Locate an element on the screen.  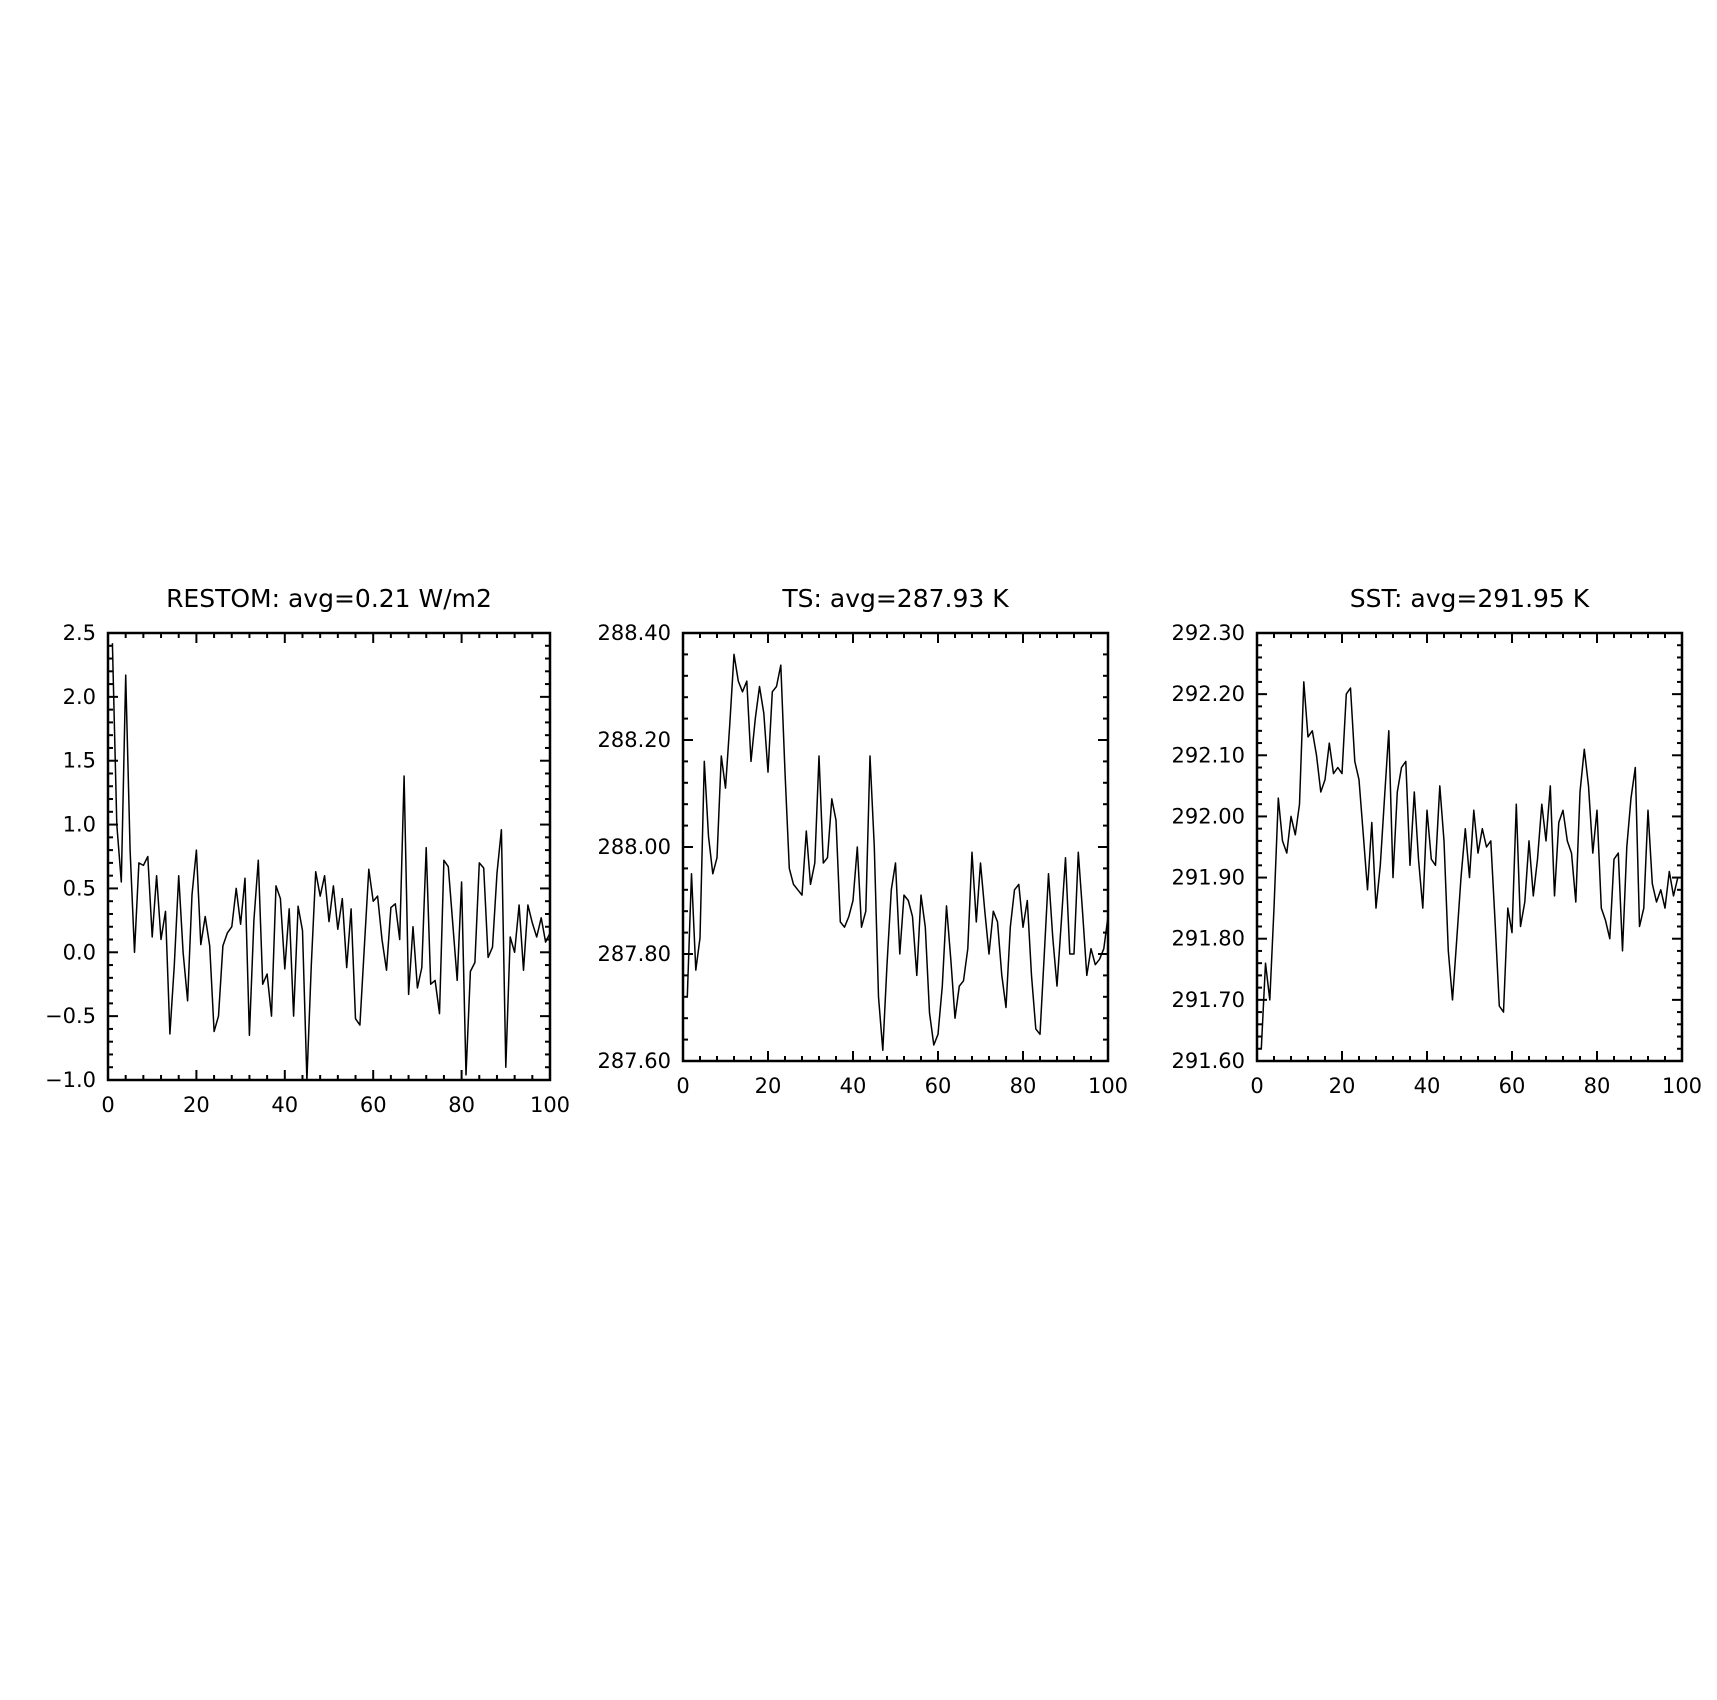
y-tick-label: −0.5 is located at coordinates (70, 1016).